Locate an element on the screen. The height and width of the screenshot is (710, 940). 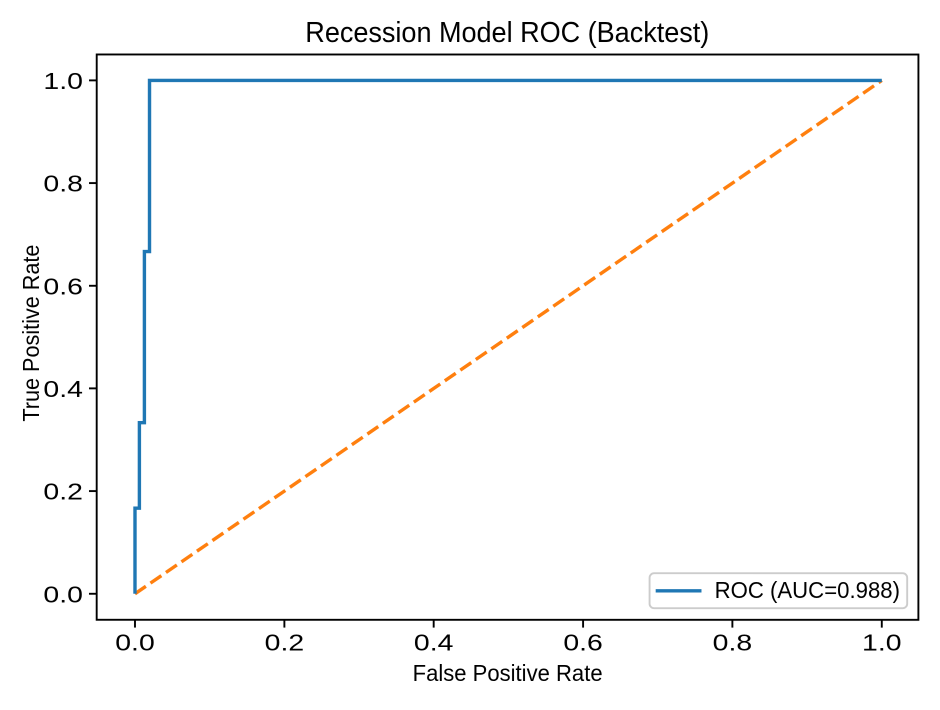
svg-text: Recession Model ROC (Backtest) is located at coordinates (507, 33).